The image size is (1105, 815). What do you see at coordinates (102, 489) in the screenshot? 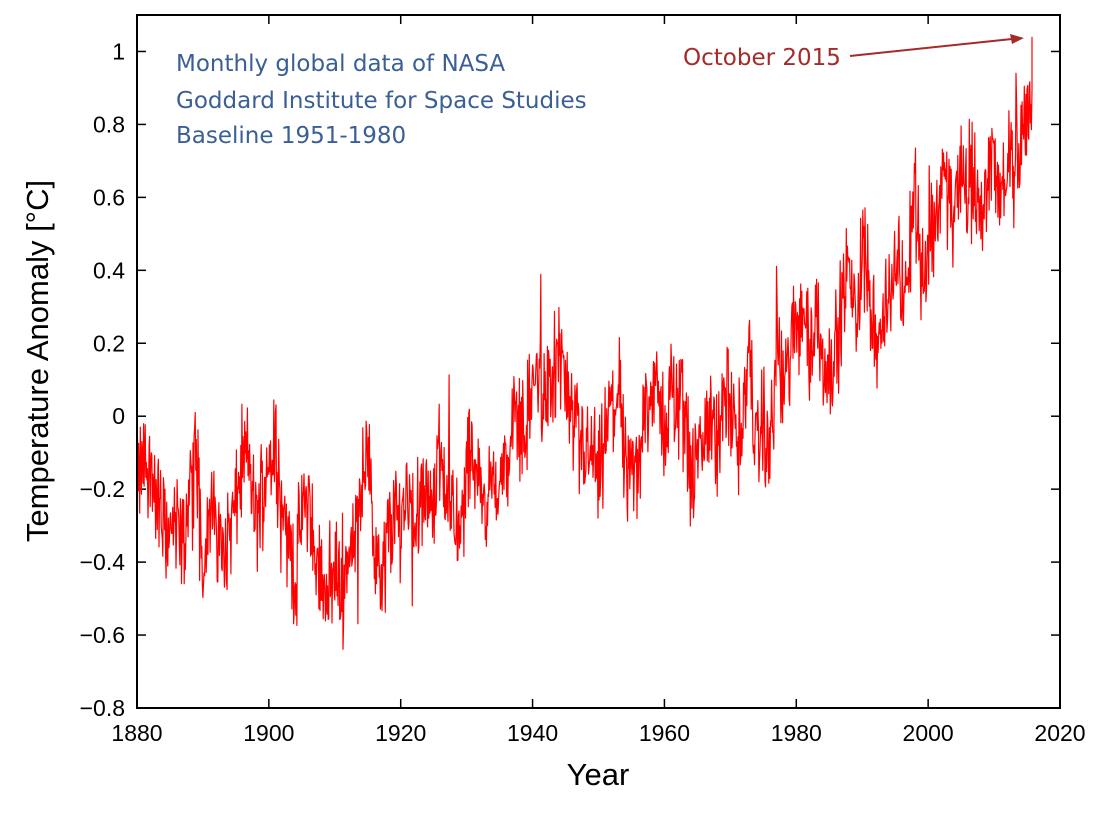
I see `y-tick-label: −0.2` at bounding box center [102, 489].